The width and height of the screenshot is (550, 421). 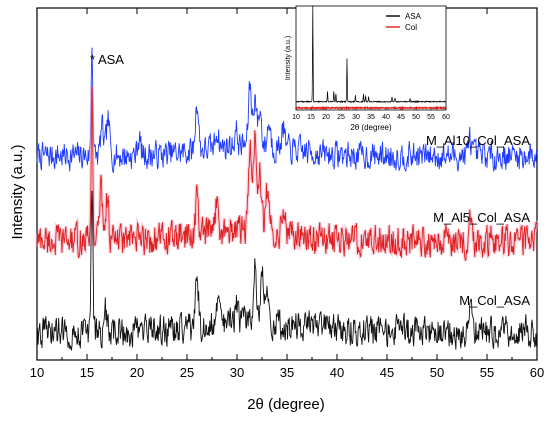 What do you see at coordinates (37, 372) in the screenshot?
I see `x-tick-label: 10` at bounding box center [37, 372].